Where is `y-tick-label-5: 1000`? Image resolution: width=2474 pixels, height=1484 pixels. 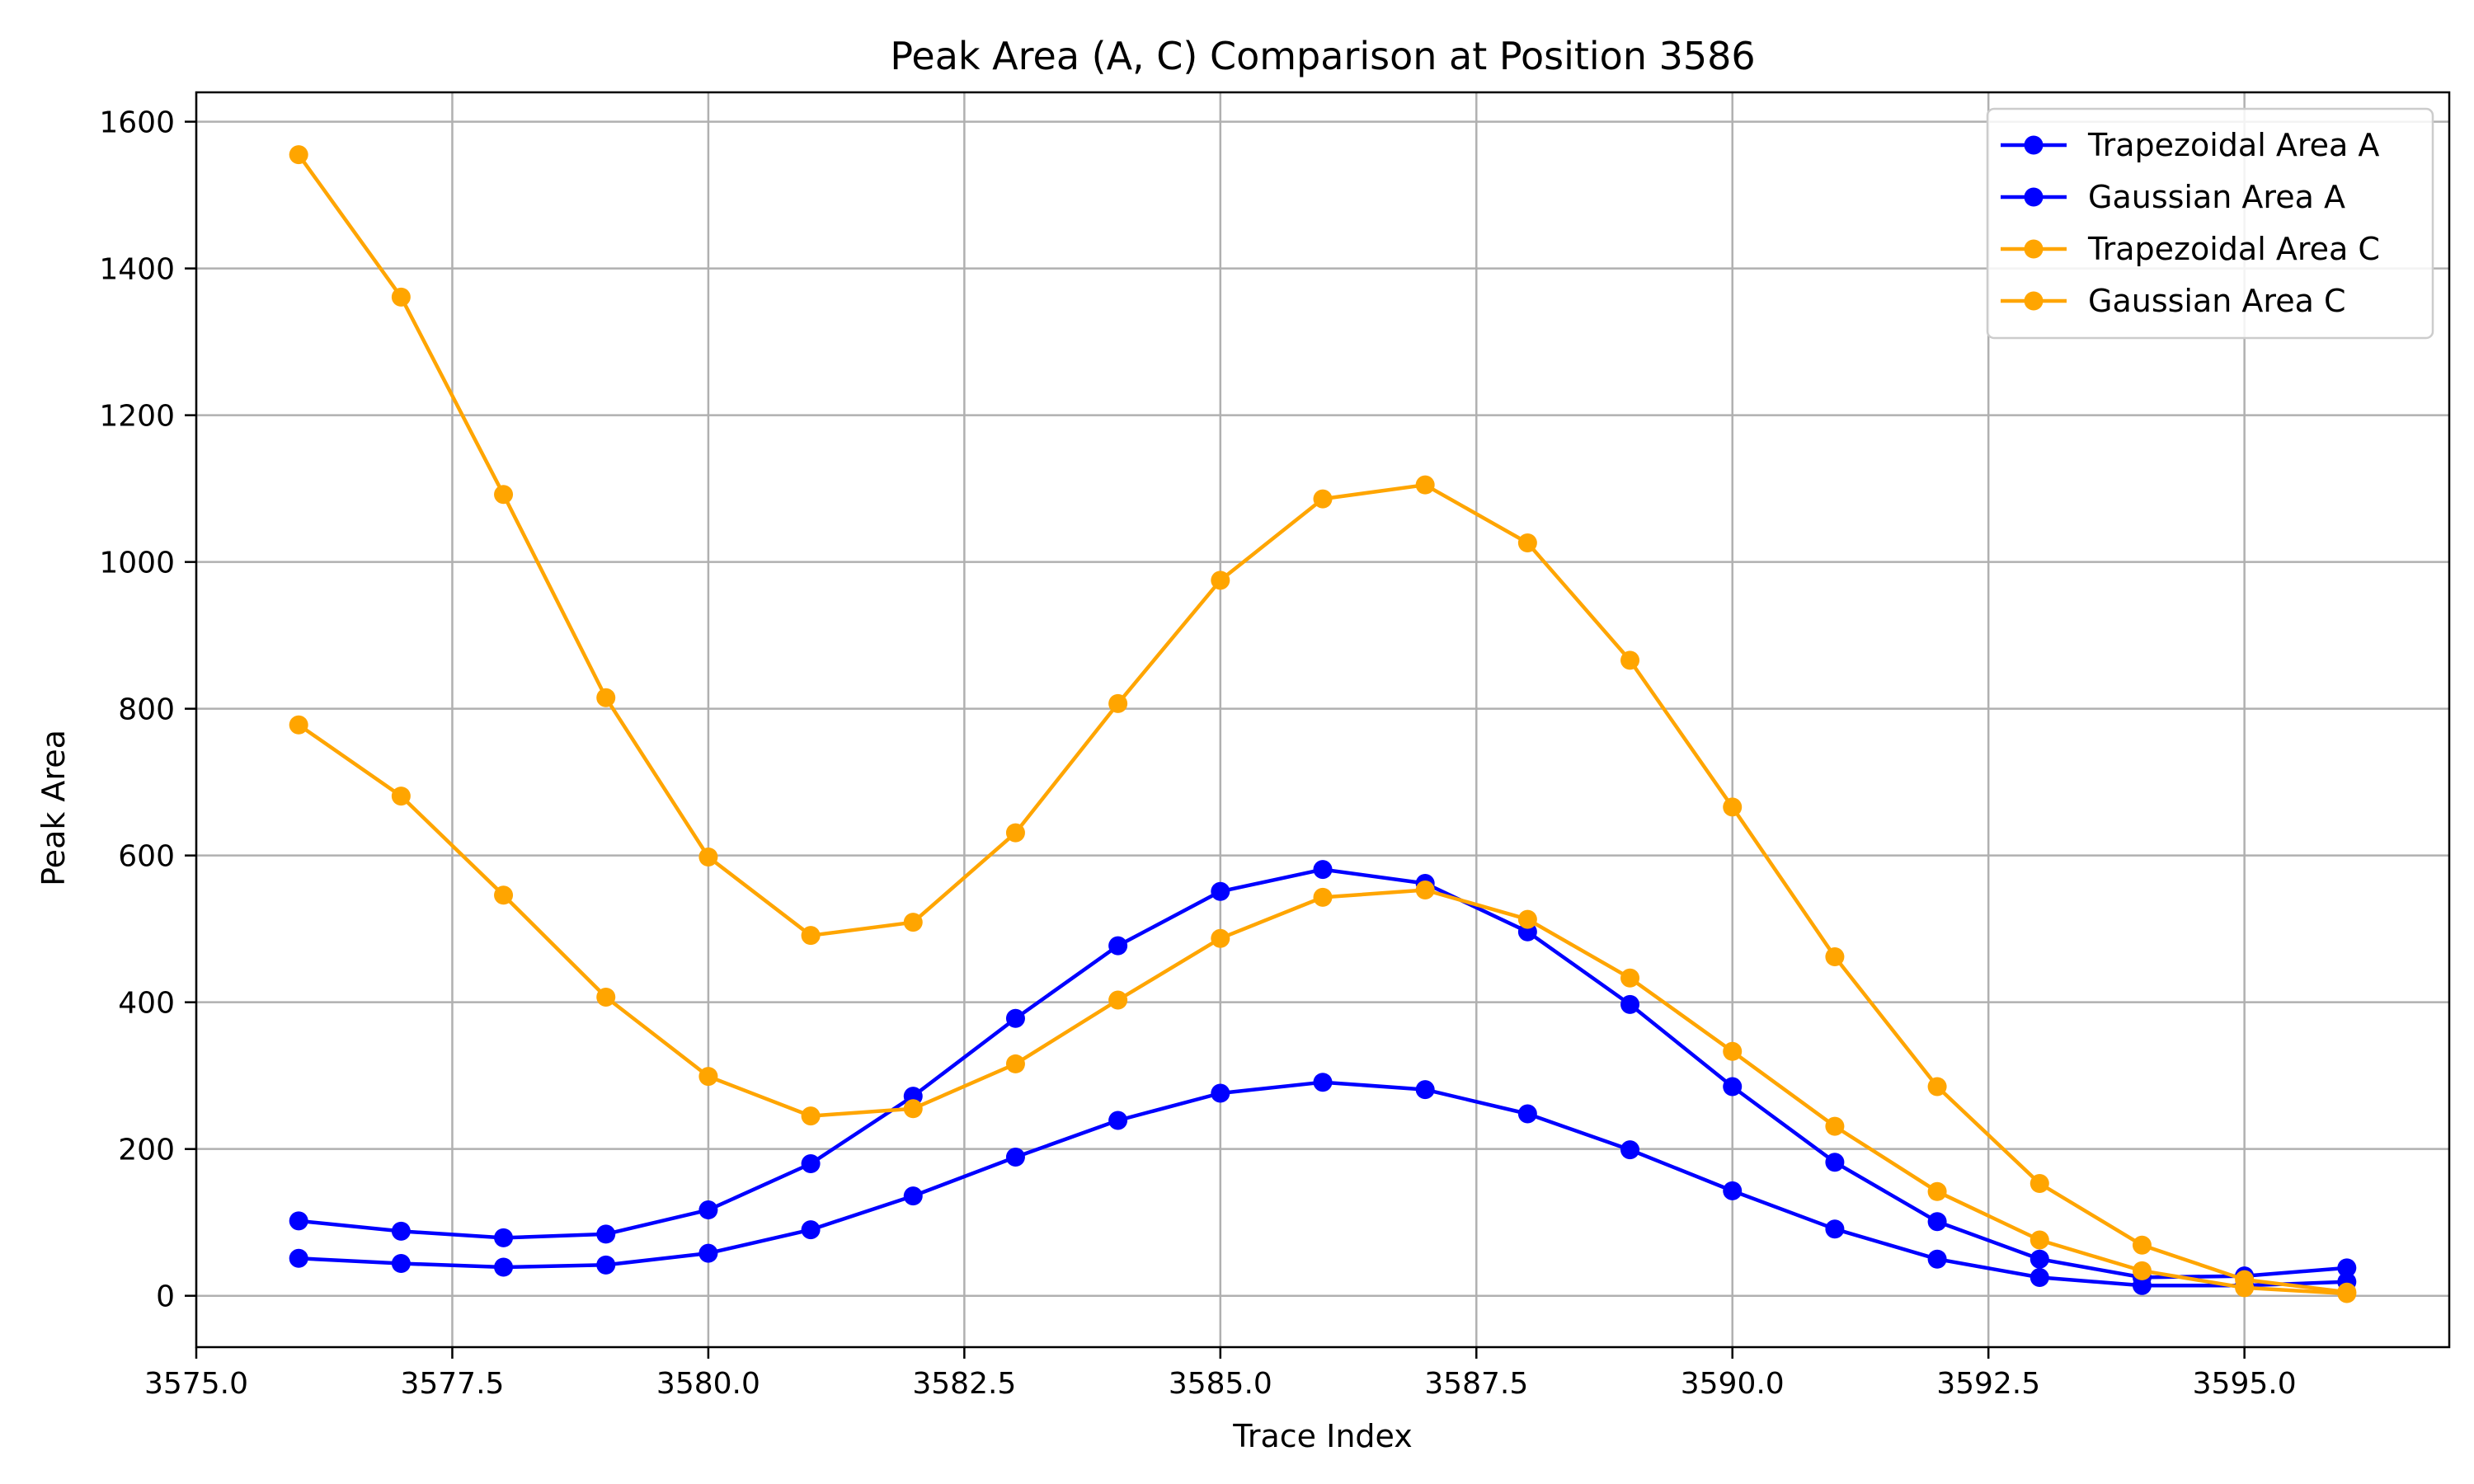
y-tick-label-5: 1000 is located at coordinates (137, 563).